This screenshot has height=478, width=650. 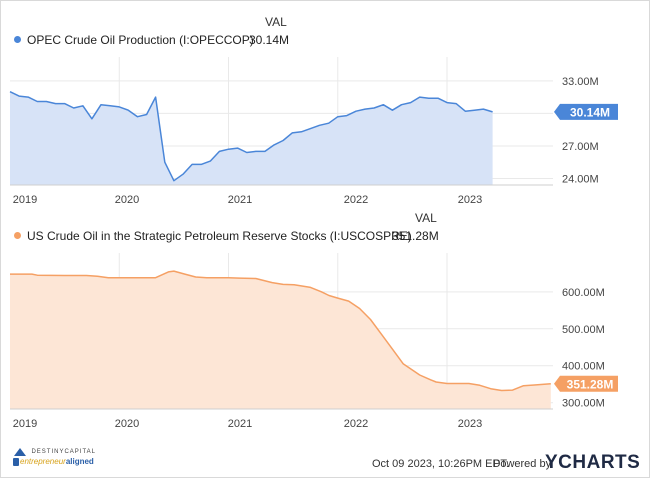 What do you see at coordinates (240, 200) in the screenshot?
I see `x-tick-label-opec: 2021` at bounding box center [240, 200].